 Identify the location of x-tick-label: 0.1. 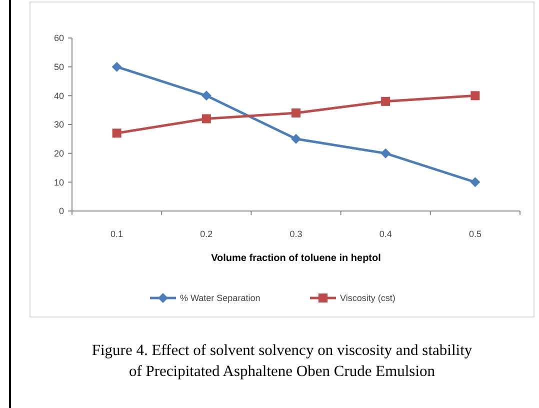
(117, 234).